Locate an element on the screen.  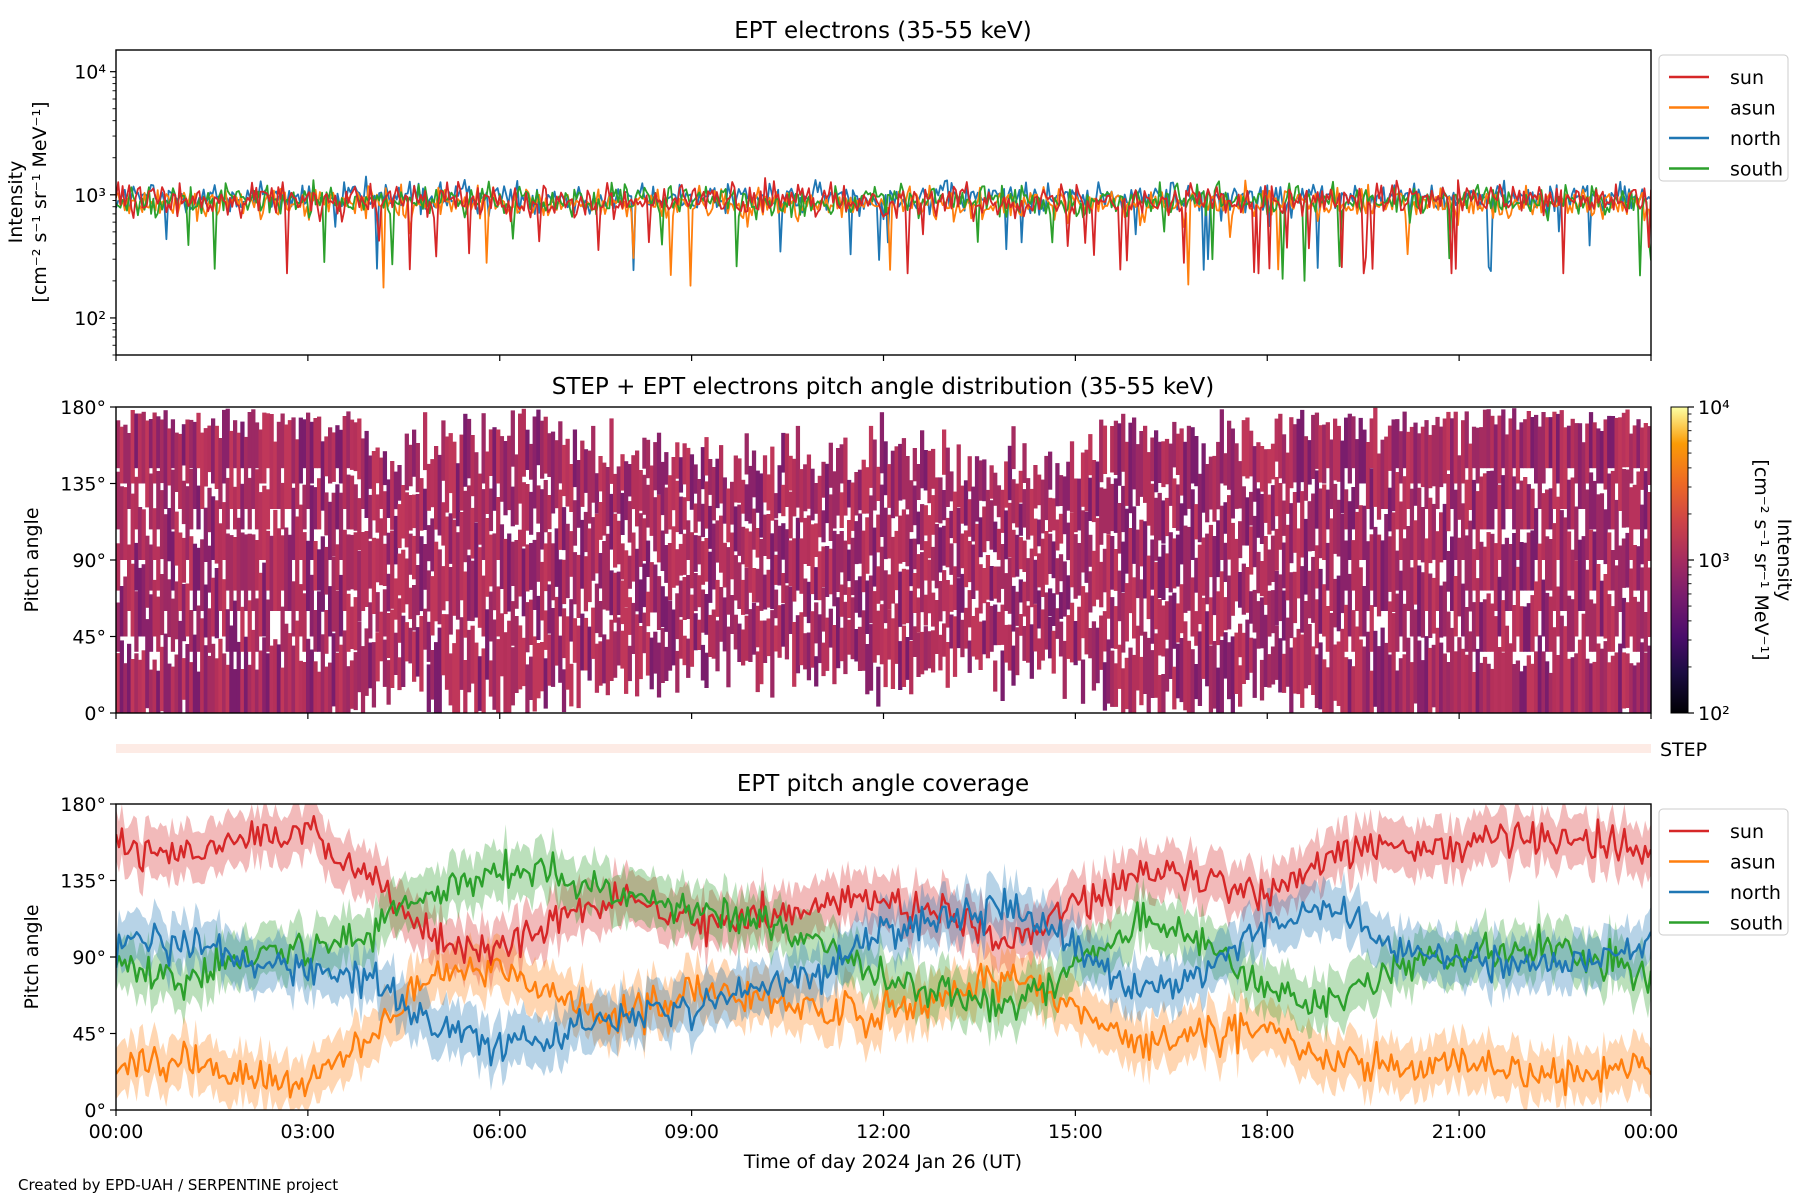
coverage-line-asun is located at coordinates (883, 1027).